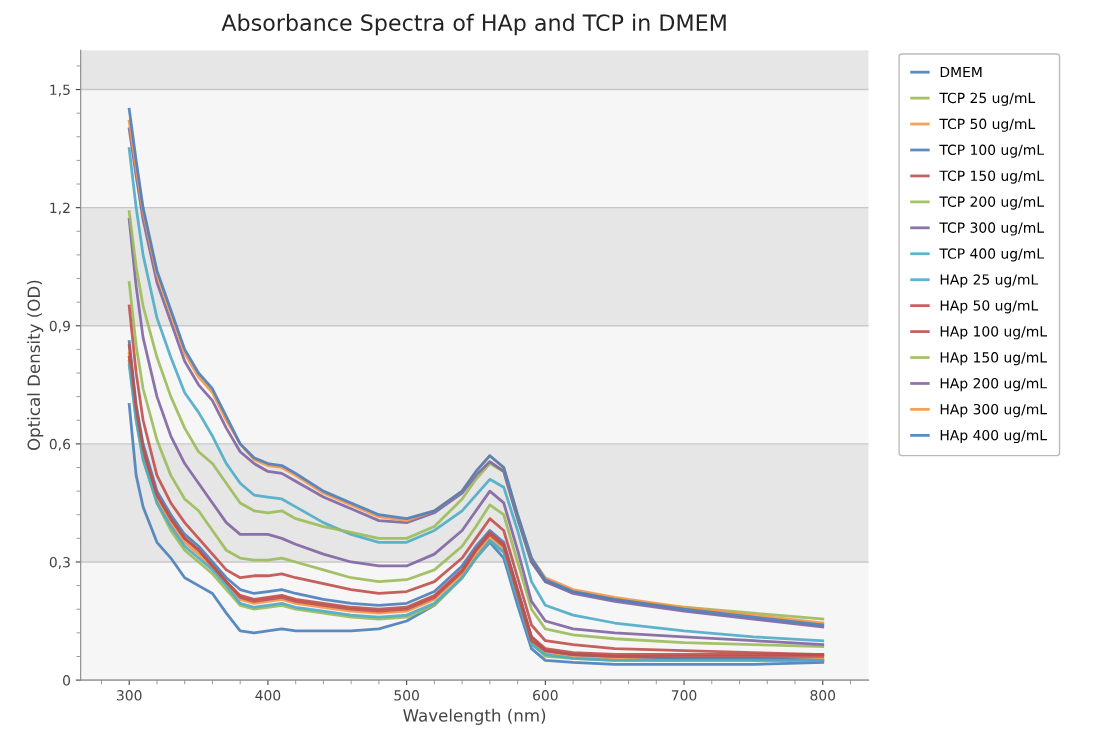  Describe the element at coordinates (473, 24) in the screenshot. I see `chart-title: Absorbance Spectra of HAp and TCP in DMEM` at that location.